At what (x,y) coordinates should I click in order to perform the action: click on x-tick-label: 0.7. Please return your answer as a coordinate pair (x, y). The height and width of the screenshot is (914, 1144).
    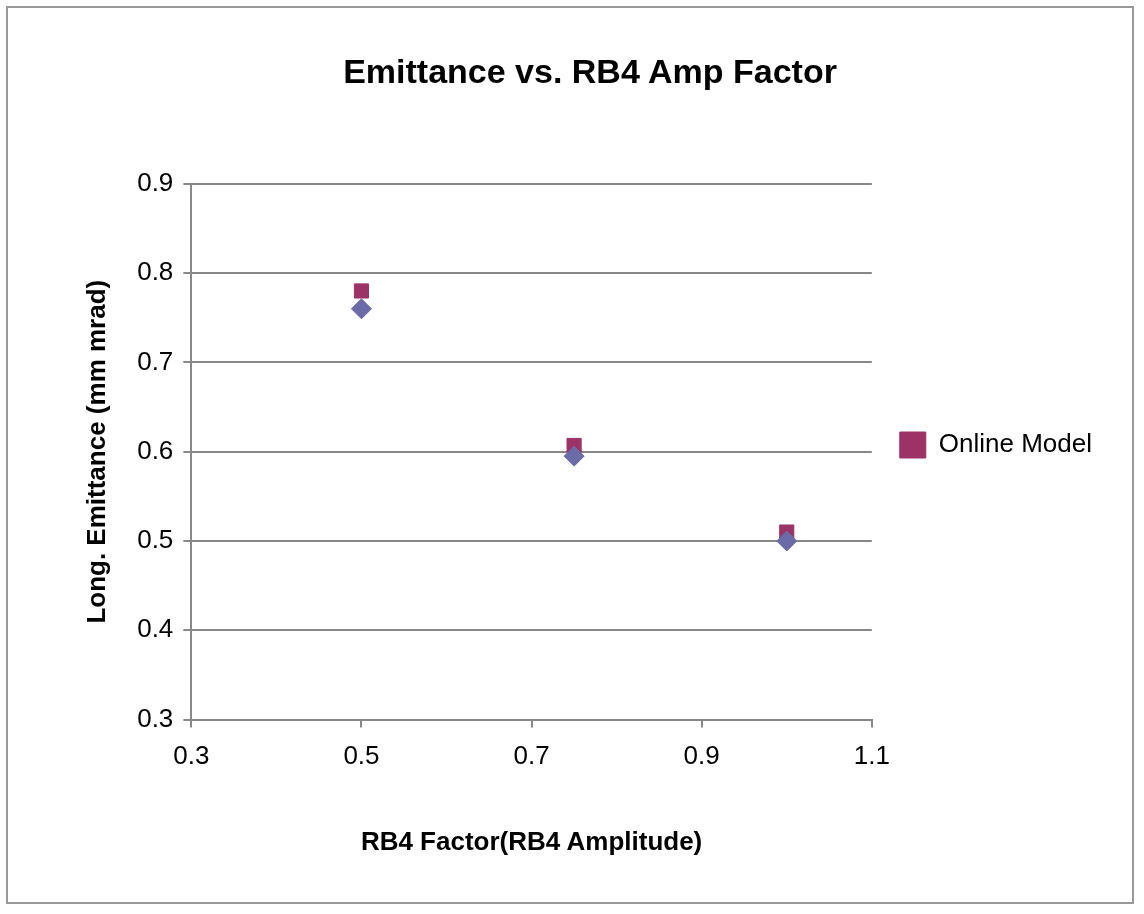
    Looking at the image, I should click on (531, 755).